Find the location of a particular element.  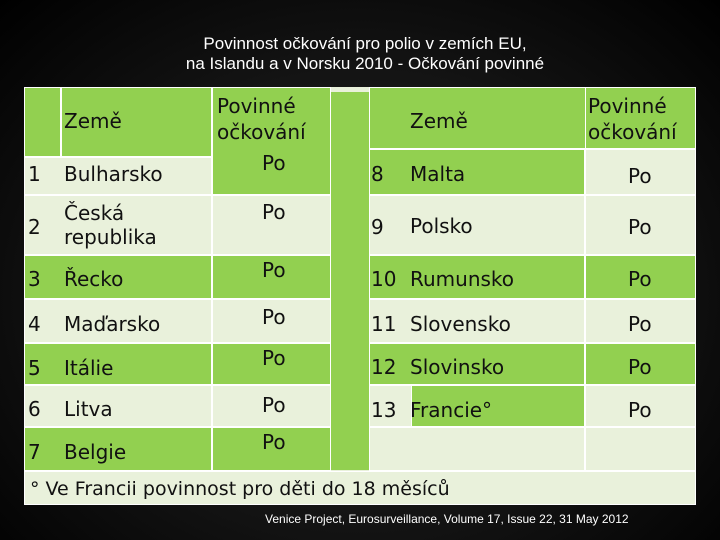

right-row-12-value-bg is located at coordinates (640, 364).